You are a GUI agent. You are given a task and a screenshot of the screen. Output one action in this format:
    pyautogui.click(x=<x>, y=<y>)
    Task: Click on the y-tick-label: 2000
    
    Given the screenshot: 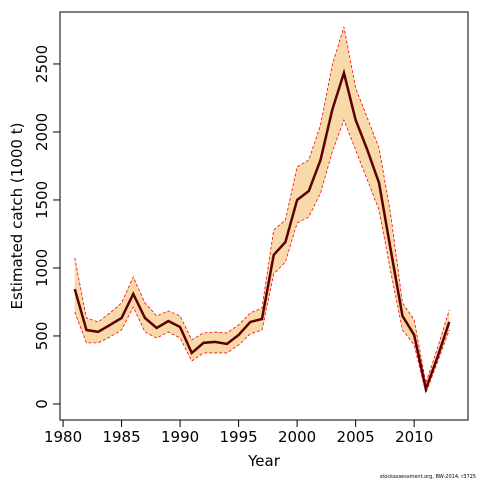 What is the action you would take?
    pyautogui.click(x=42, y=132)
    